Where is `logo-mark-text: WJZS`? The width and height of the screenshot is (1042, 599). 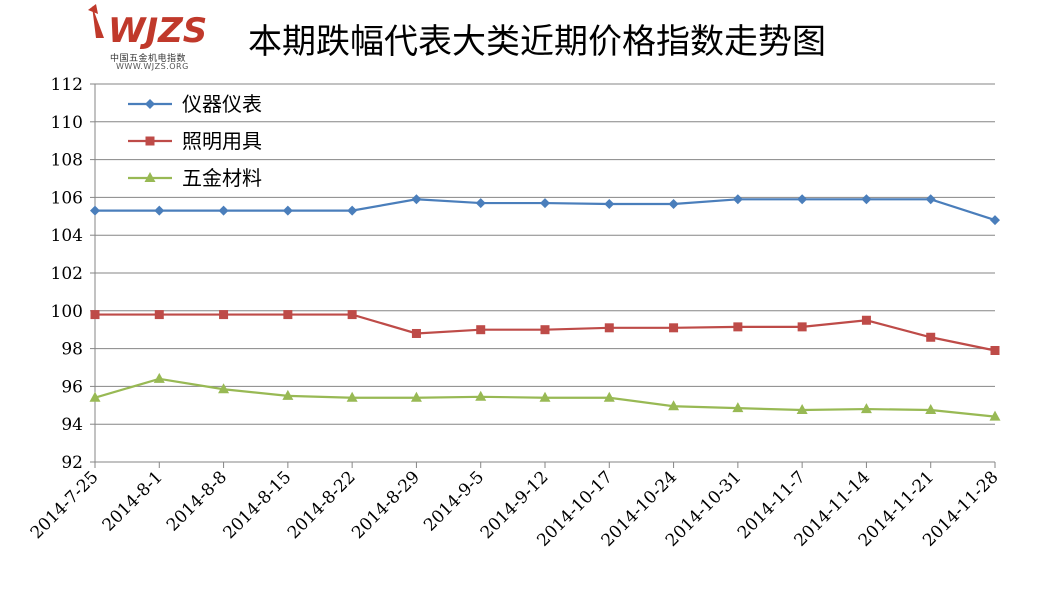
logo-mark-text: WJZS is located at coordinates (157, 31).